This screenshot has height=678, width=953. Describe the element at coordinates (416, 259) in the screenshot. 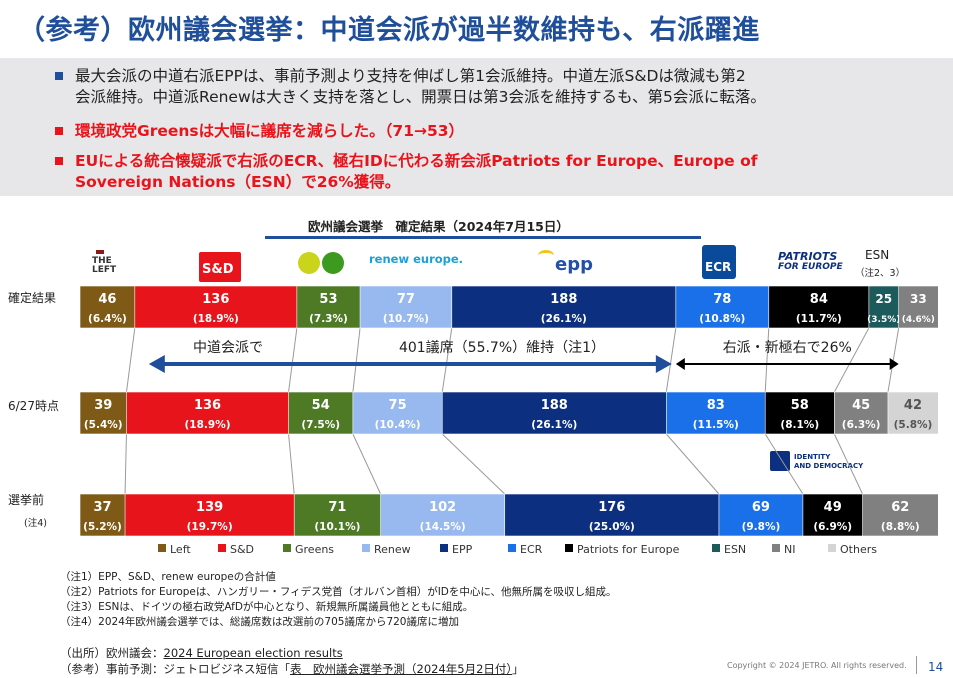

I see `renew-logo: renew europe.` at that location.